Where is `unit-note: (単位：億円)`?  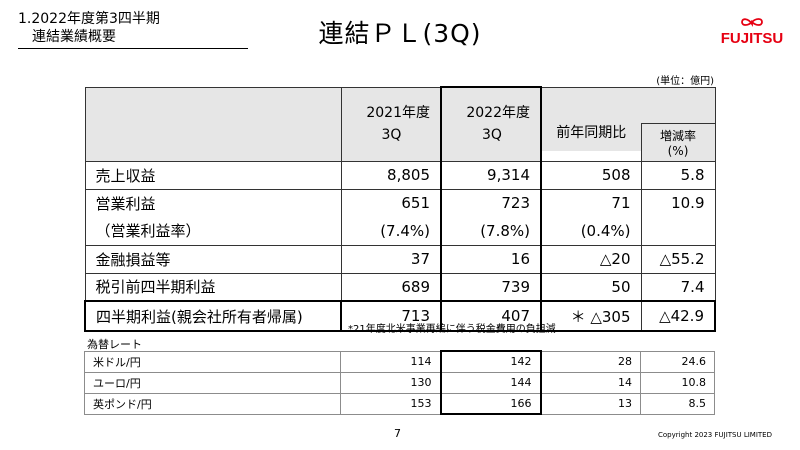
unit-note: (単位：億円) is located at coordinates (685, 81).